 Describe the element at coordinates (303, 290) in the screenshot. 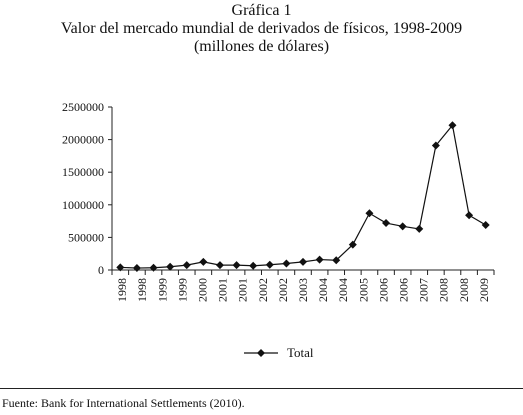

I see `x-tick-label: 2003` at that location.